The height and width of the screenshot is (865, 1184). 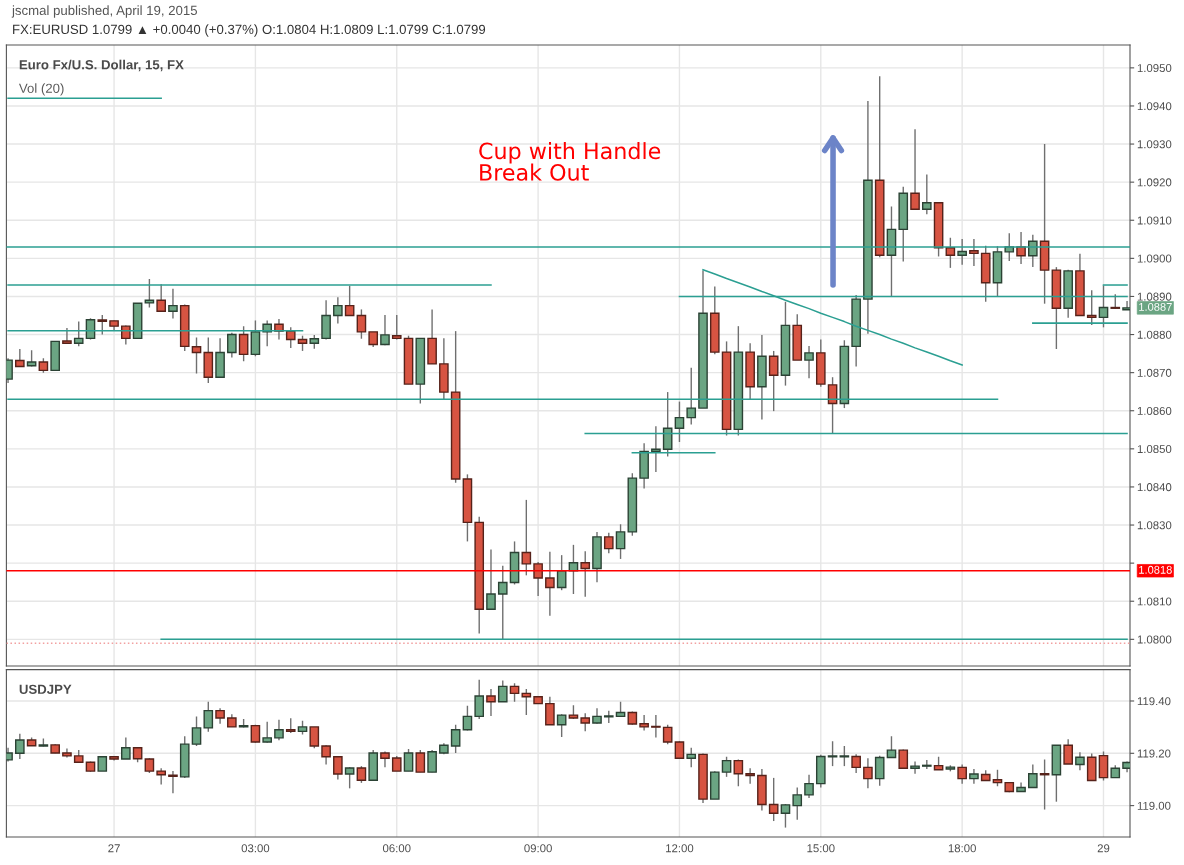 I want to click on y-tick-label: 1.0850, so click(x=1154, y=449).